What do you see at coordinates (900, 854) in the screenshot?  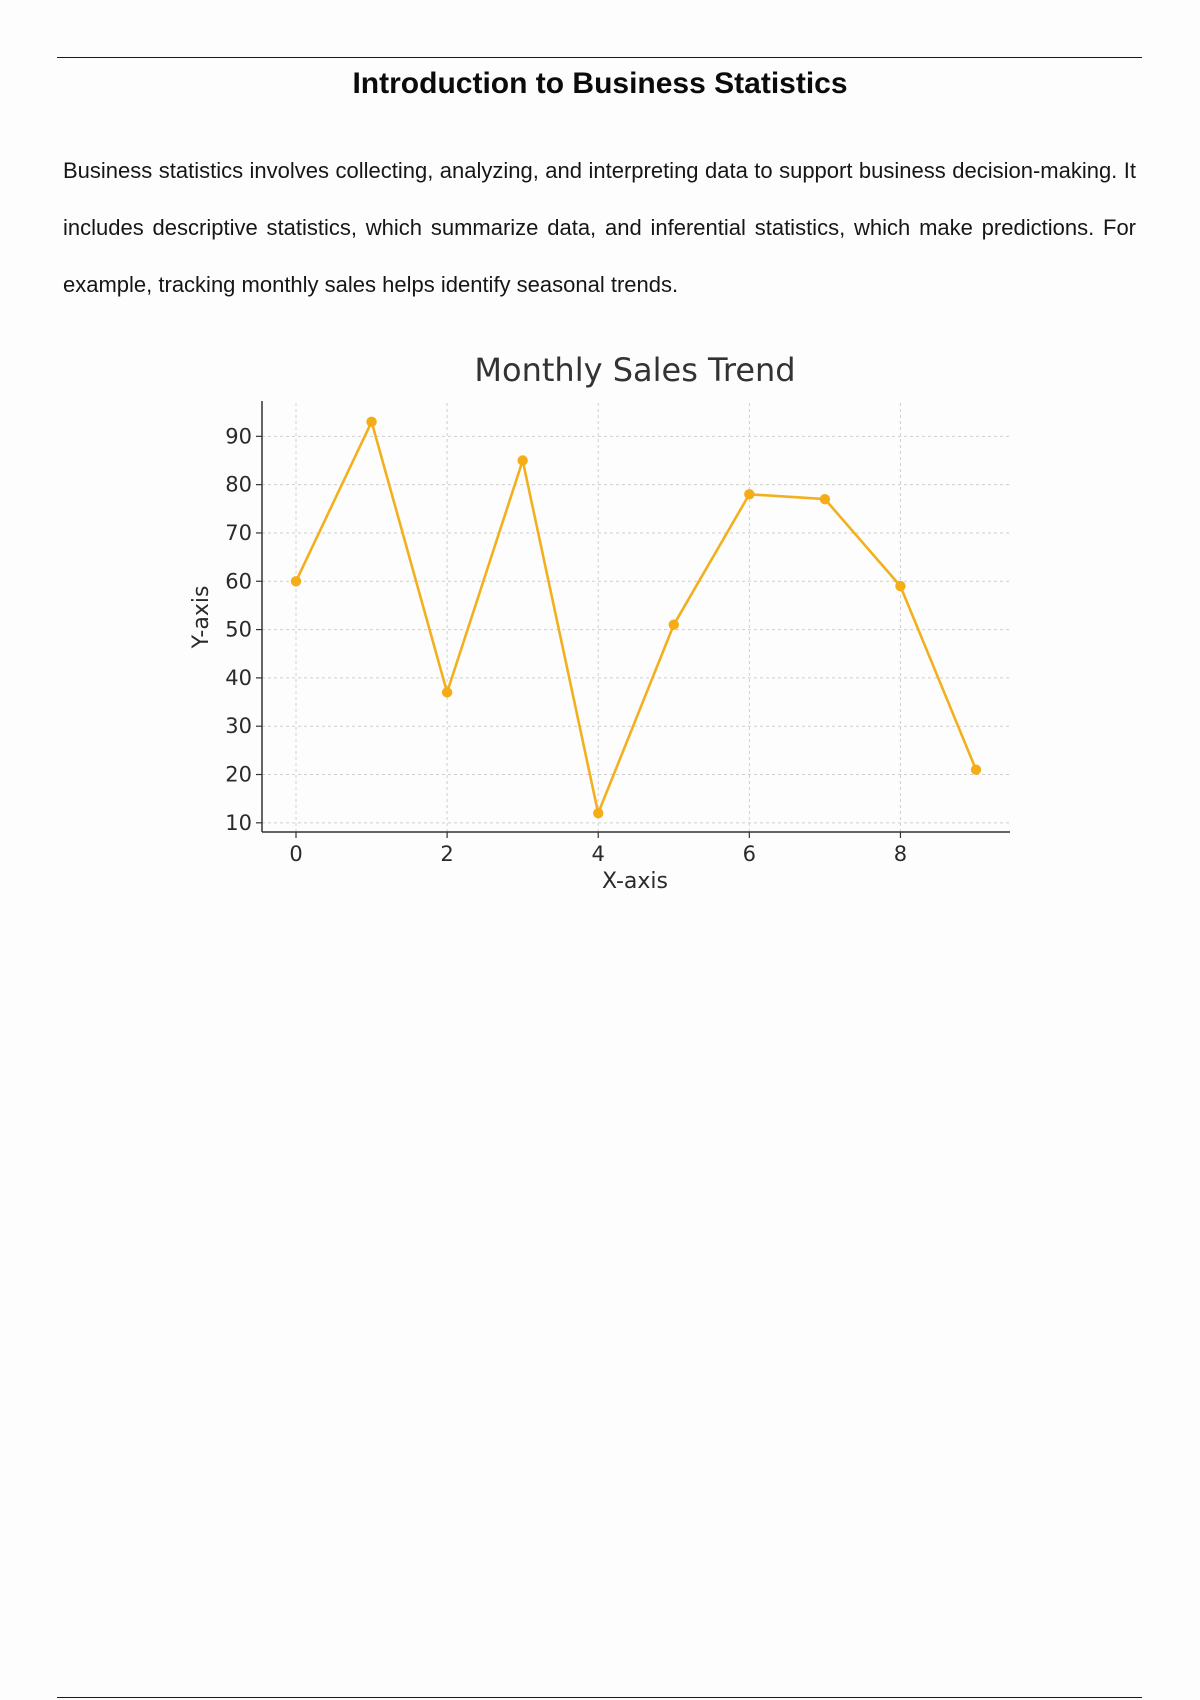 I see `x-tick-label: 8` at bounding box center [900, 854].